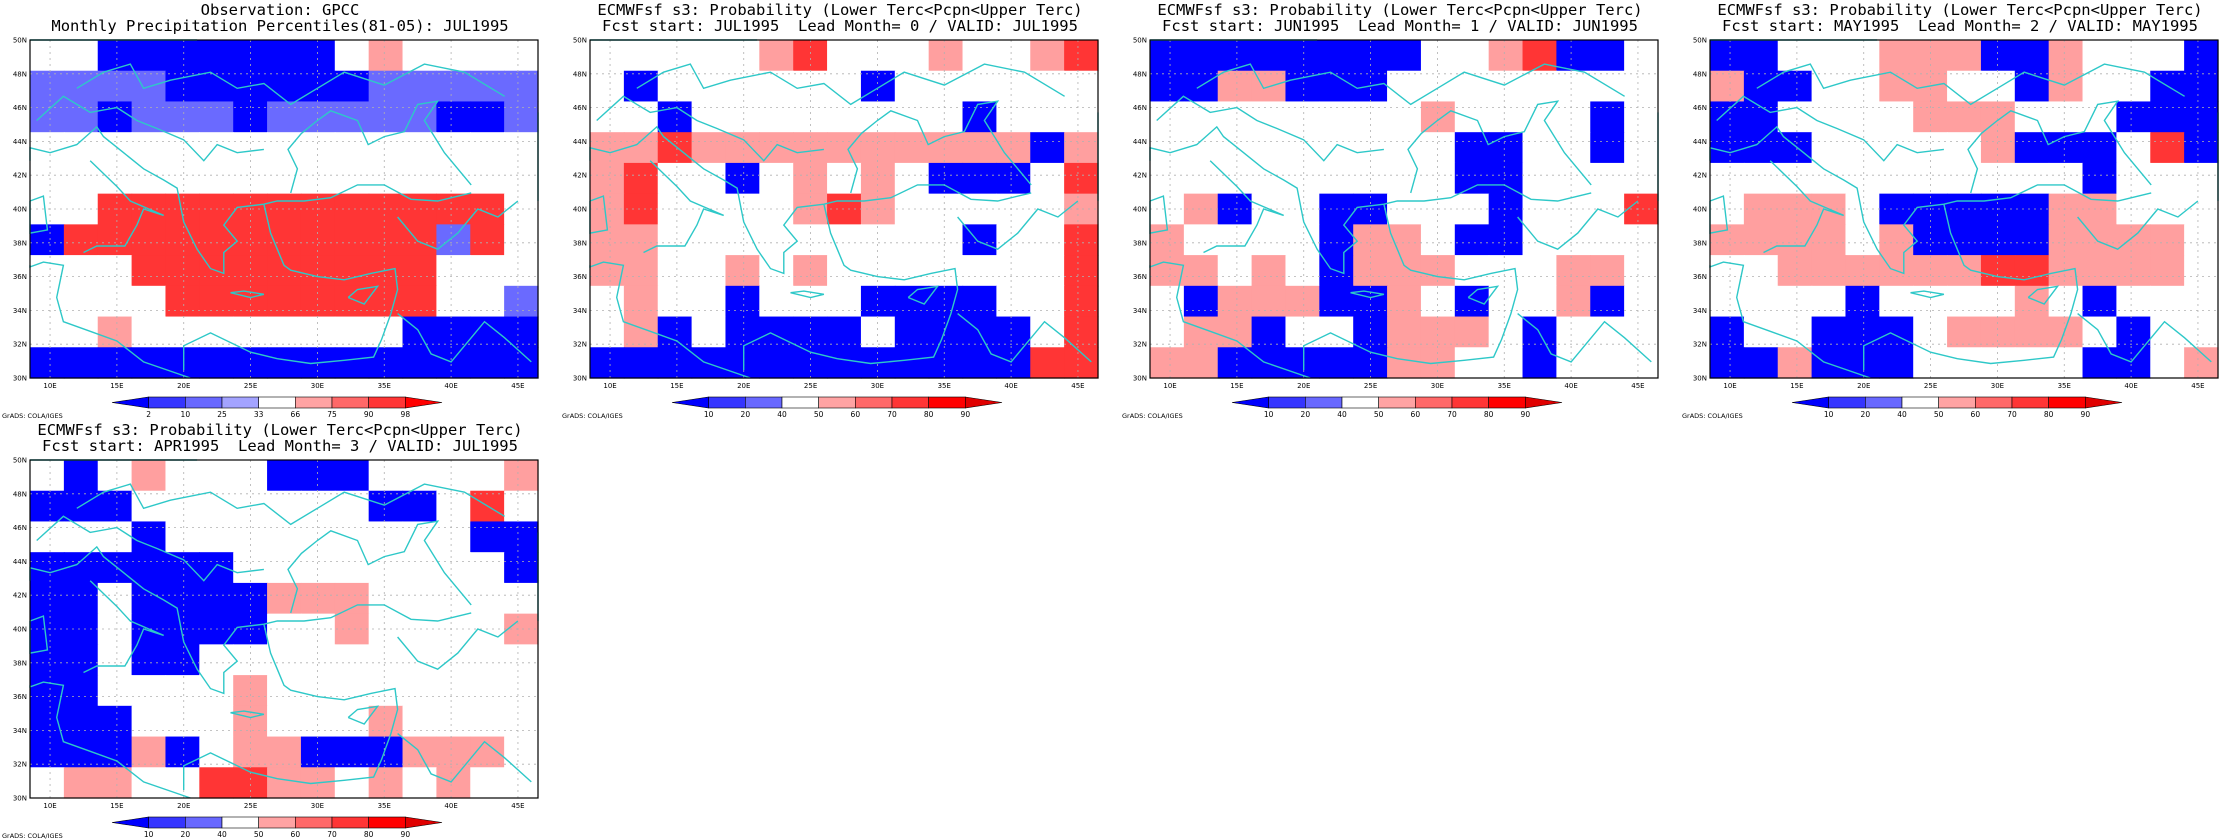  Describe the element at coordinates (20, 277) in the screenshot. I see `lat-tick-label: 36N` at that location.